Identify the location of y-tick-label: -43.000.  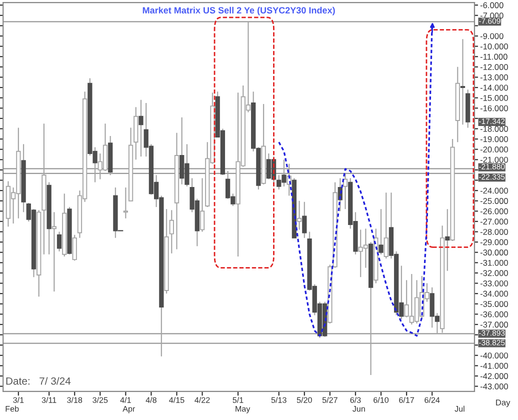
(494, 386).